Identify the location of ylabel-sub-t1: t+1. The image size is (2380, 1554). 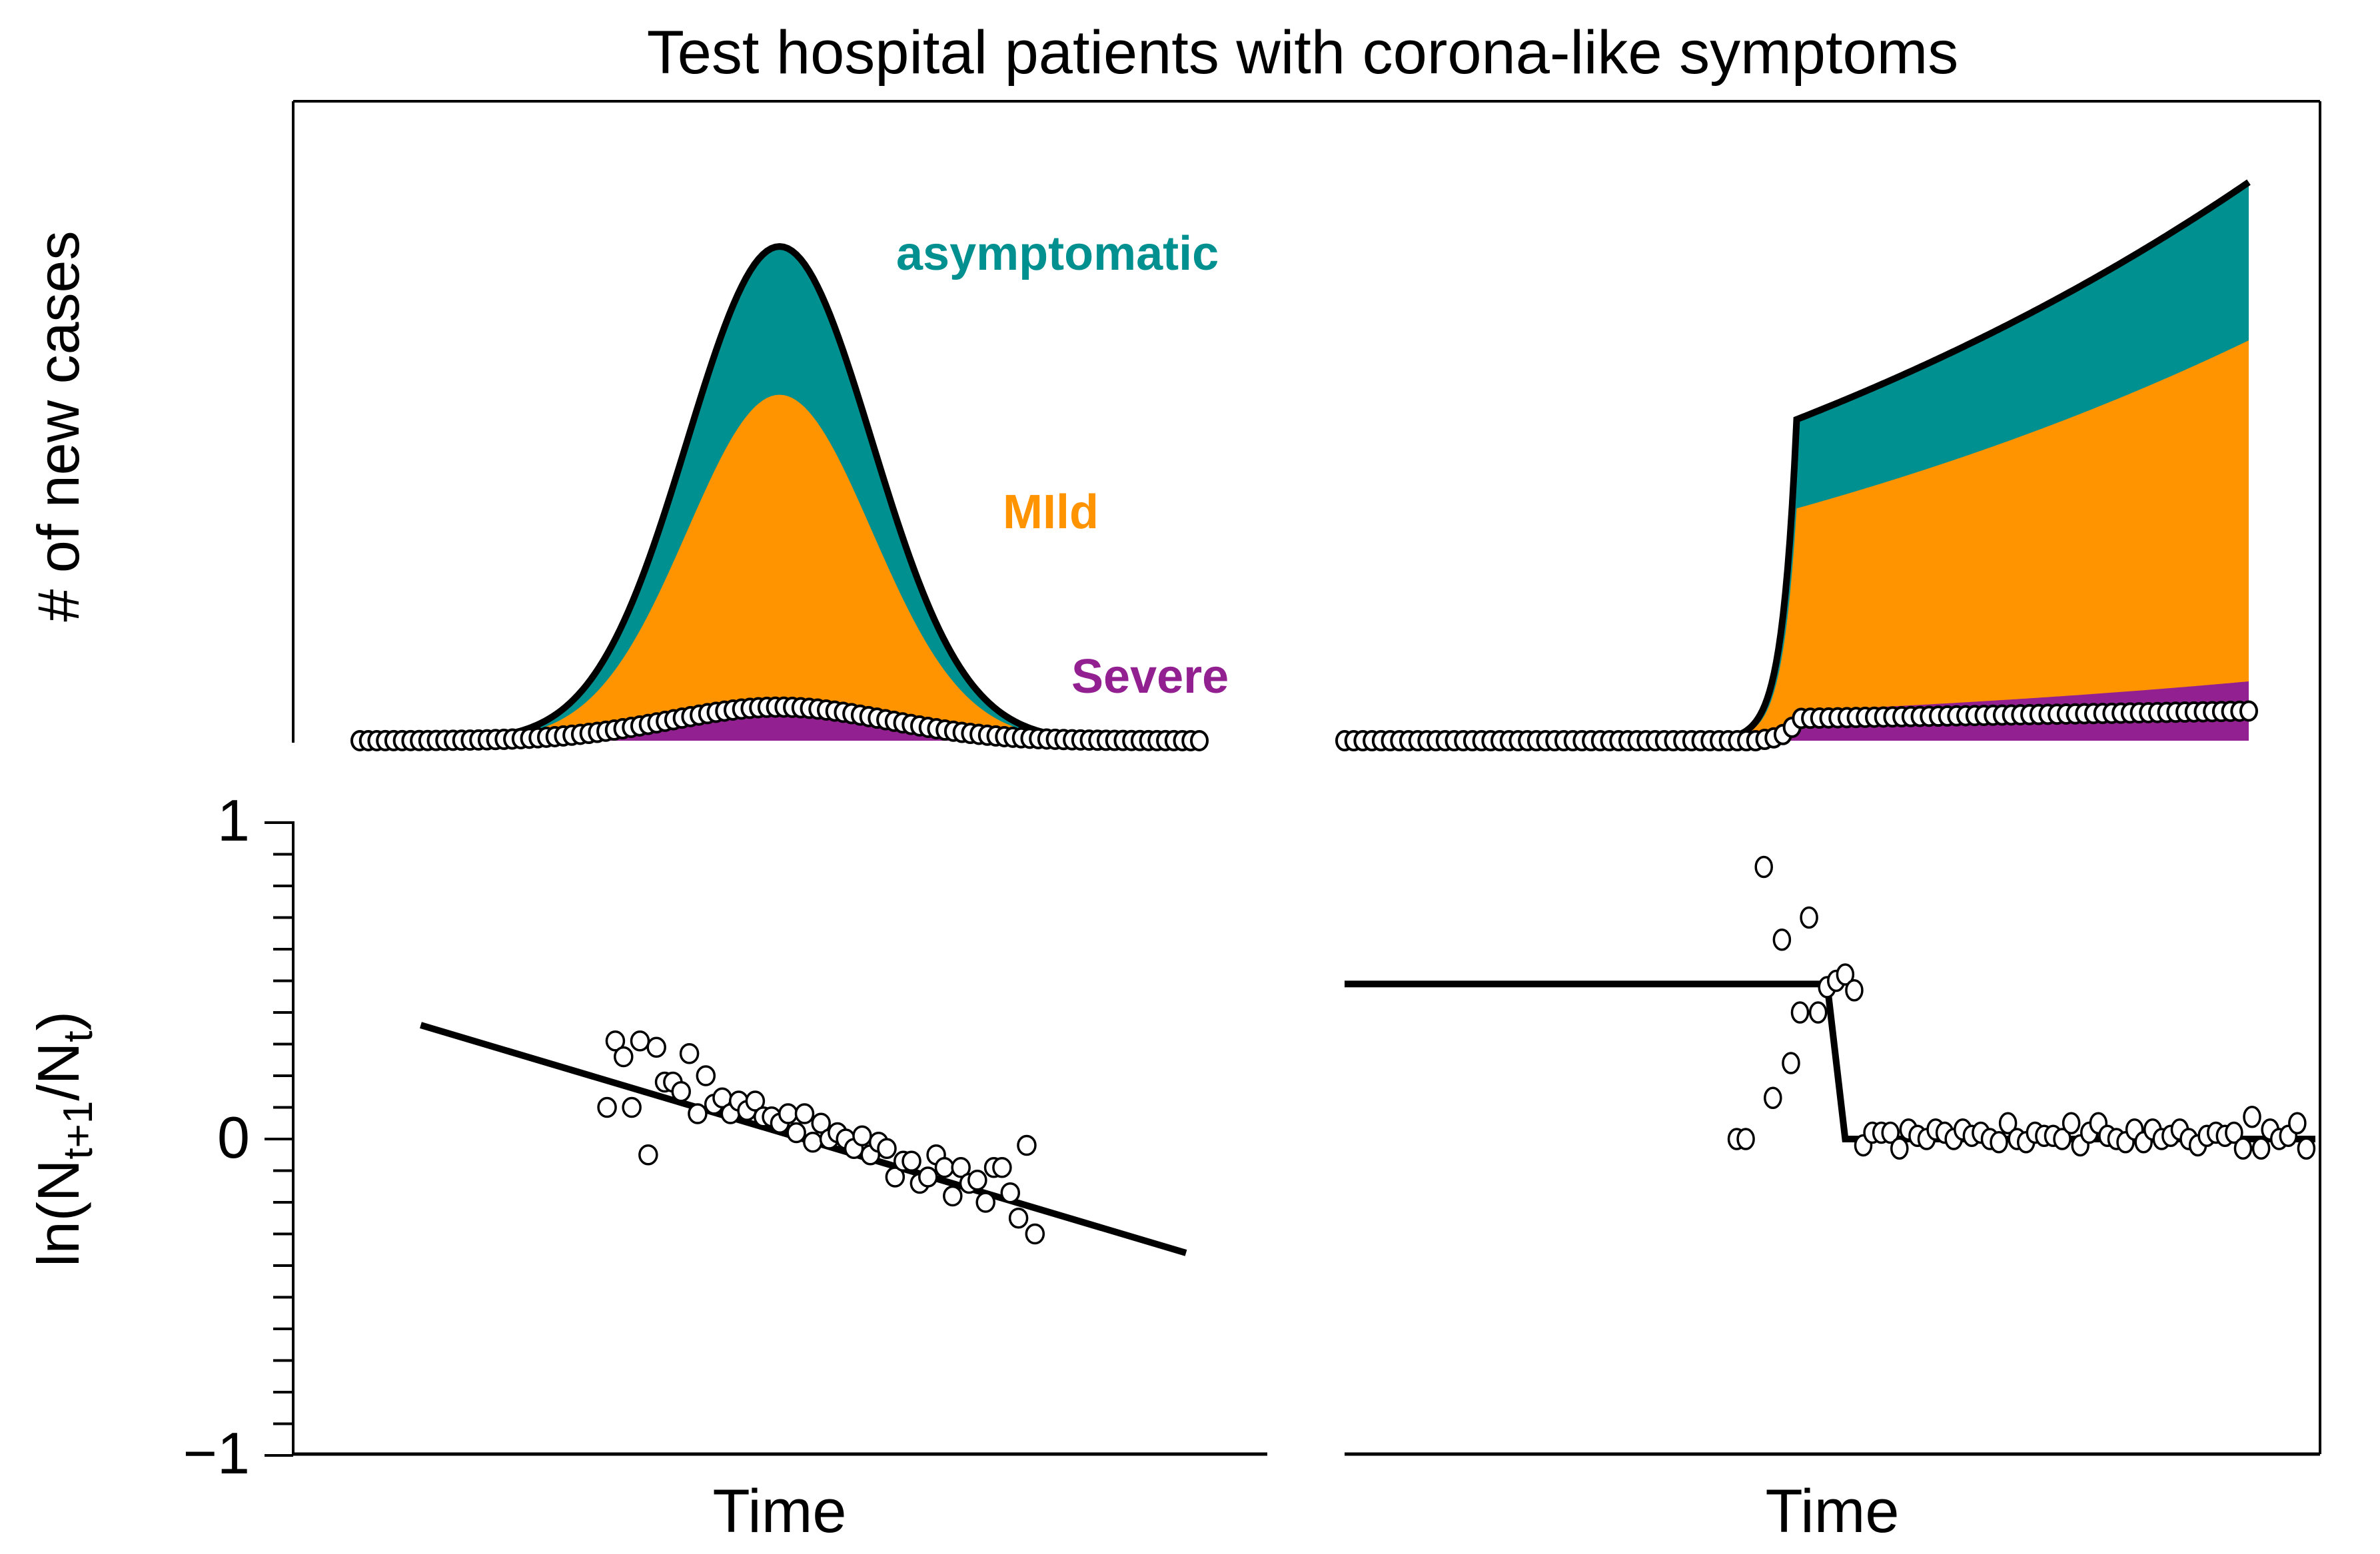
(78, 1130).